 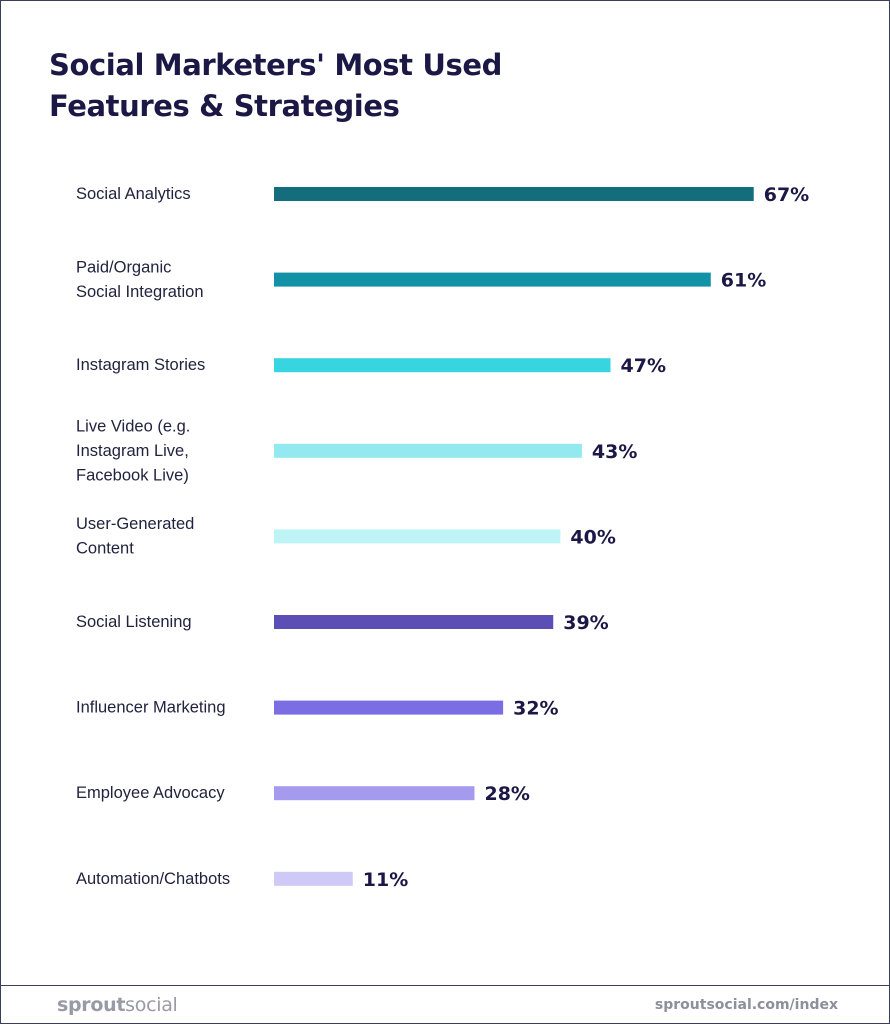 What do you see at coordinates (140, 365) in the screenshot?
I see `category-label-3: Instagram Stories` at bounding box center [140, 365].